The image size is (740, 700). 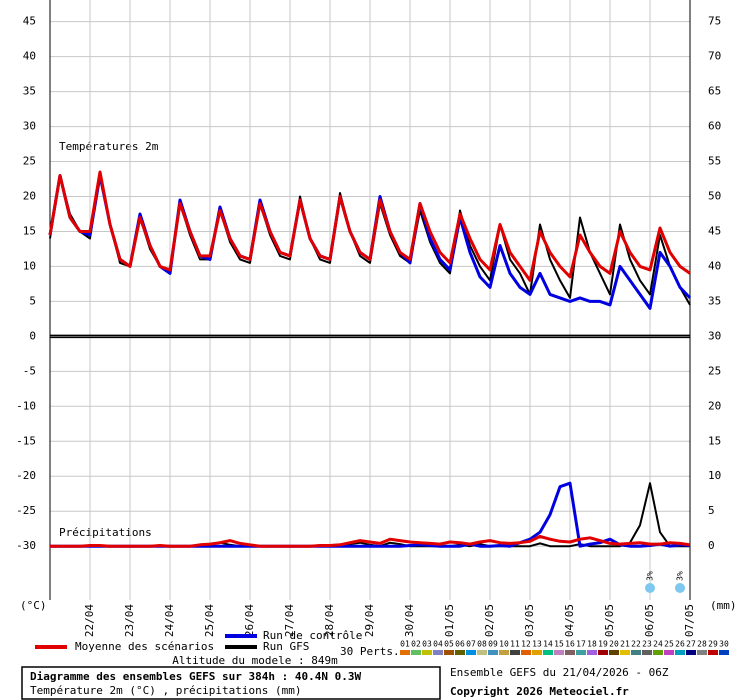 I want to click on x-tick-label: 28/04, so click(x=329, y=620).